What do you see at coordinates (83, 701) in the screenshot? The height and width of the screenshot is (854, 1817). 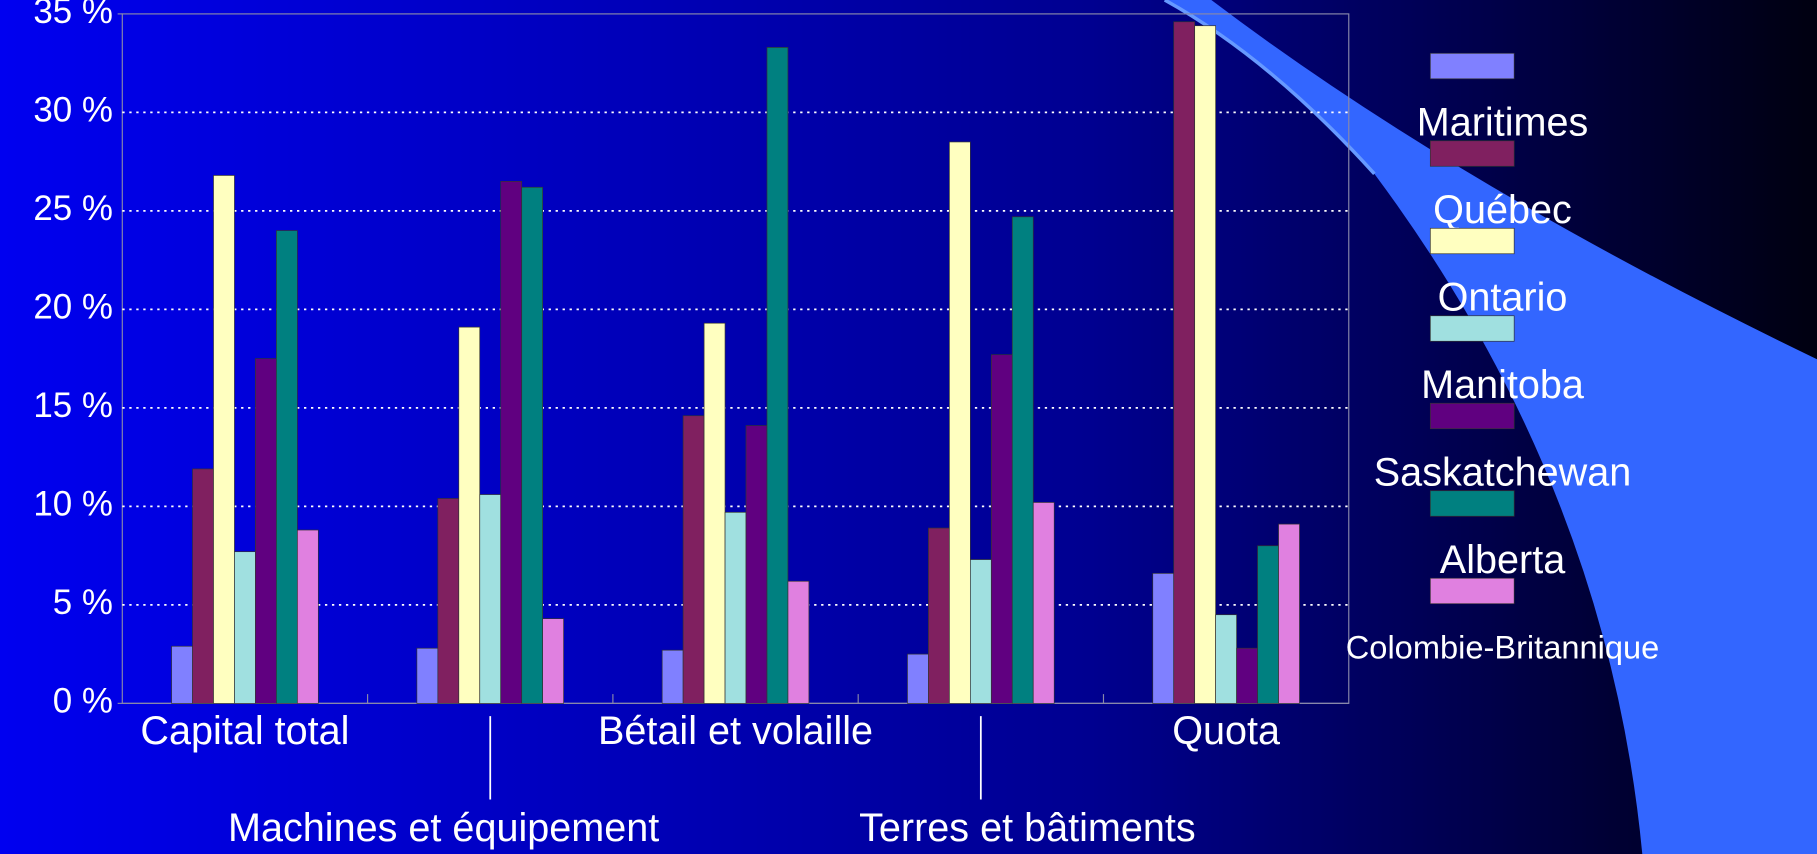 I see `y-tick-label: 0 %` at bounding box center [83, 701].